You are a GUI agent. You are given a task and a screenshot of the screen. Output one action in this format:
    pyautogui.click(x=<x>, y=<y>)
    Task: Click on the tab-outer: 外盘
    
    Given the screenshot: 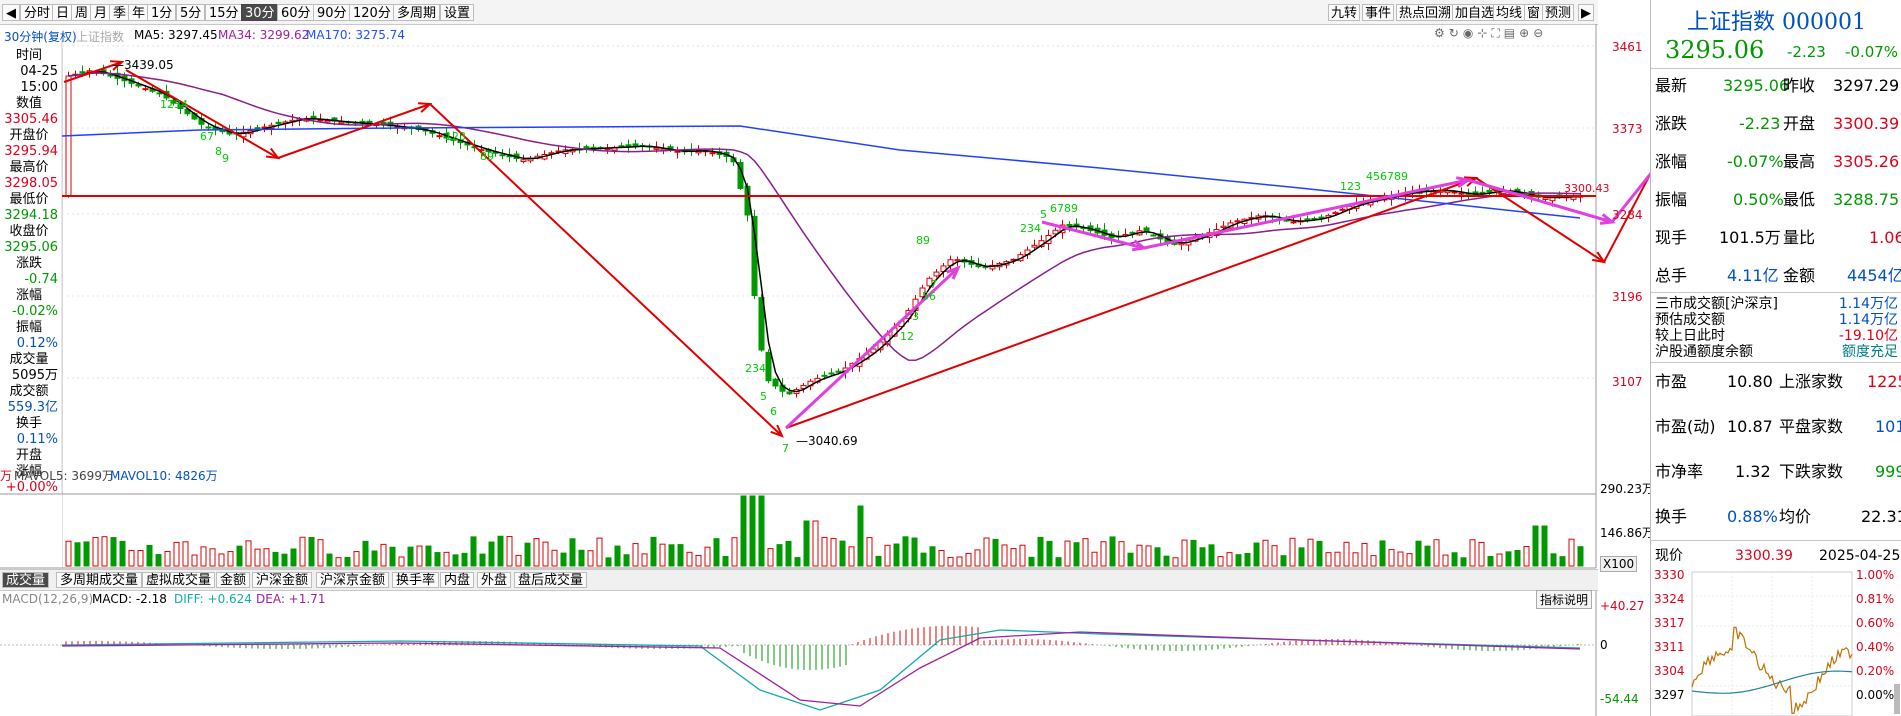 What is the action you would take?
    pyautogui.click(x=494, y=580)
    